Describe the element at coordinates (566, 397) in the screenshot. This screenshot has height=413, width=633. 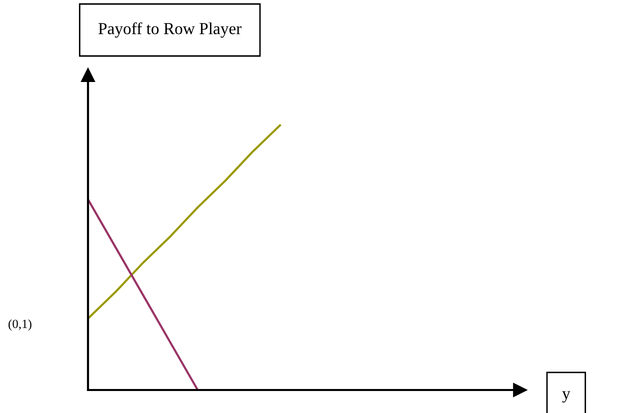
I see `x-axis-title: y` at that location.